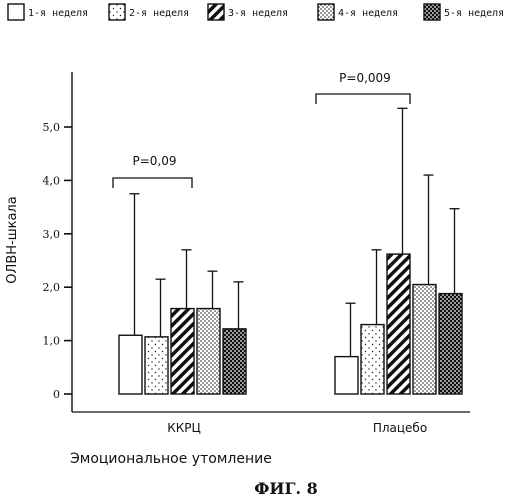 This screenshot has width=522, height=500. What do you see at coordinates (52, 234) in the screenshot?
I see `y-tick-label: 3,0` at bounding box center [52, 234].